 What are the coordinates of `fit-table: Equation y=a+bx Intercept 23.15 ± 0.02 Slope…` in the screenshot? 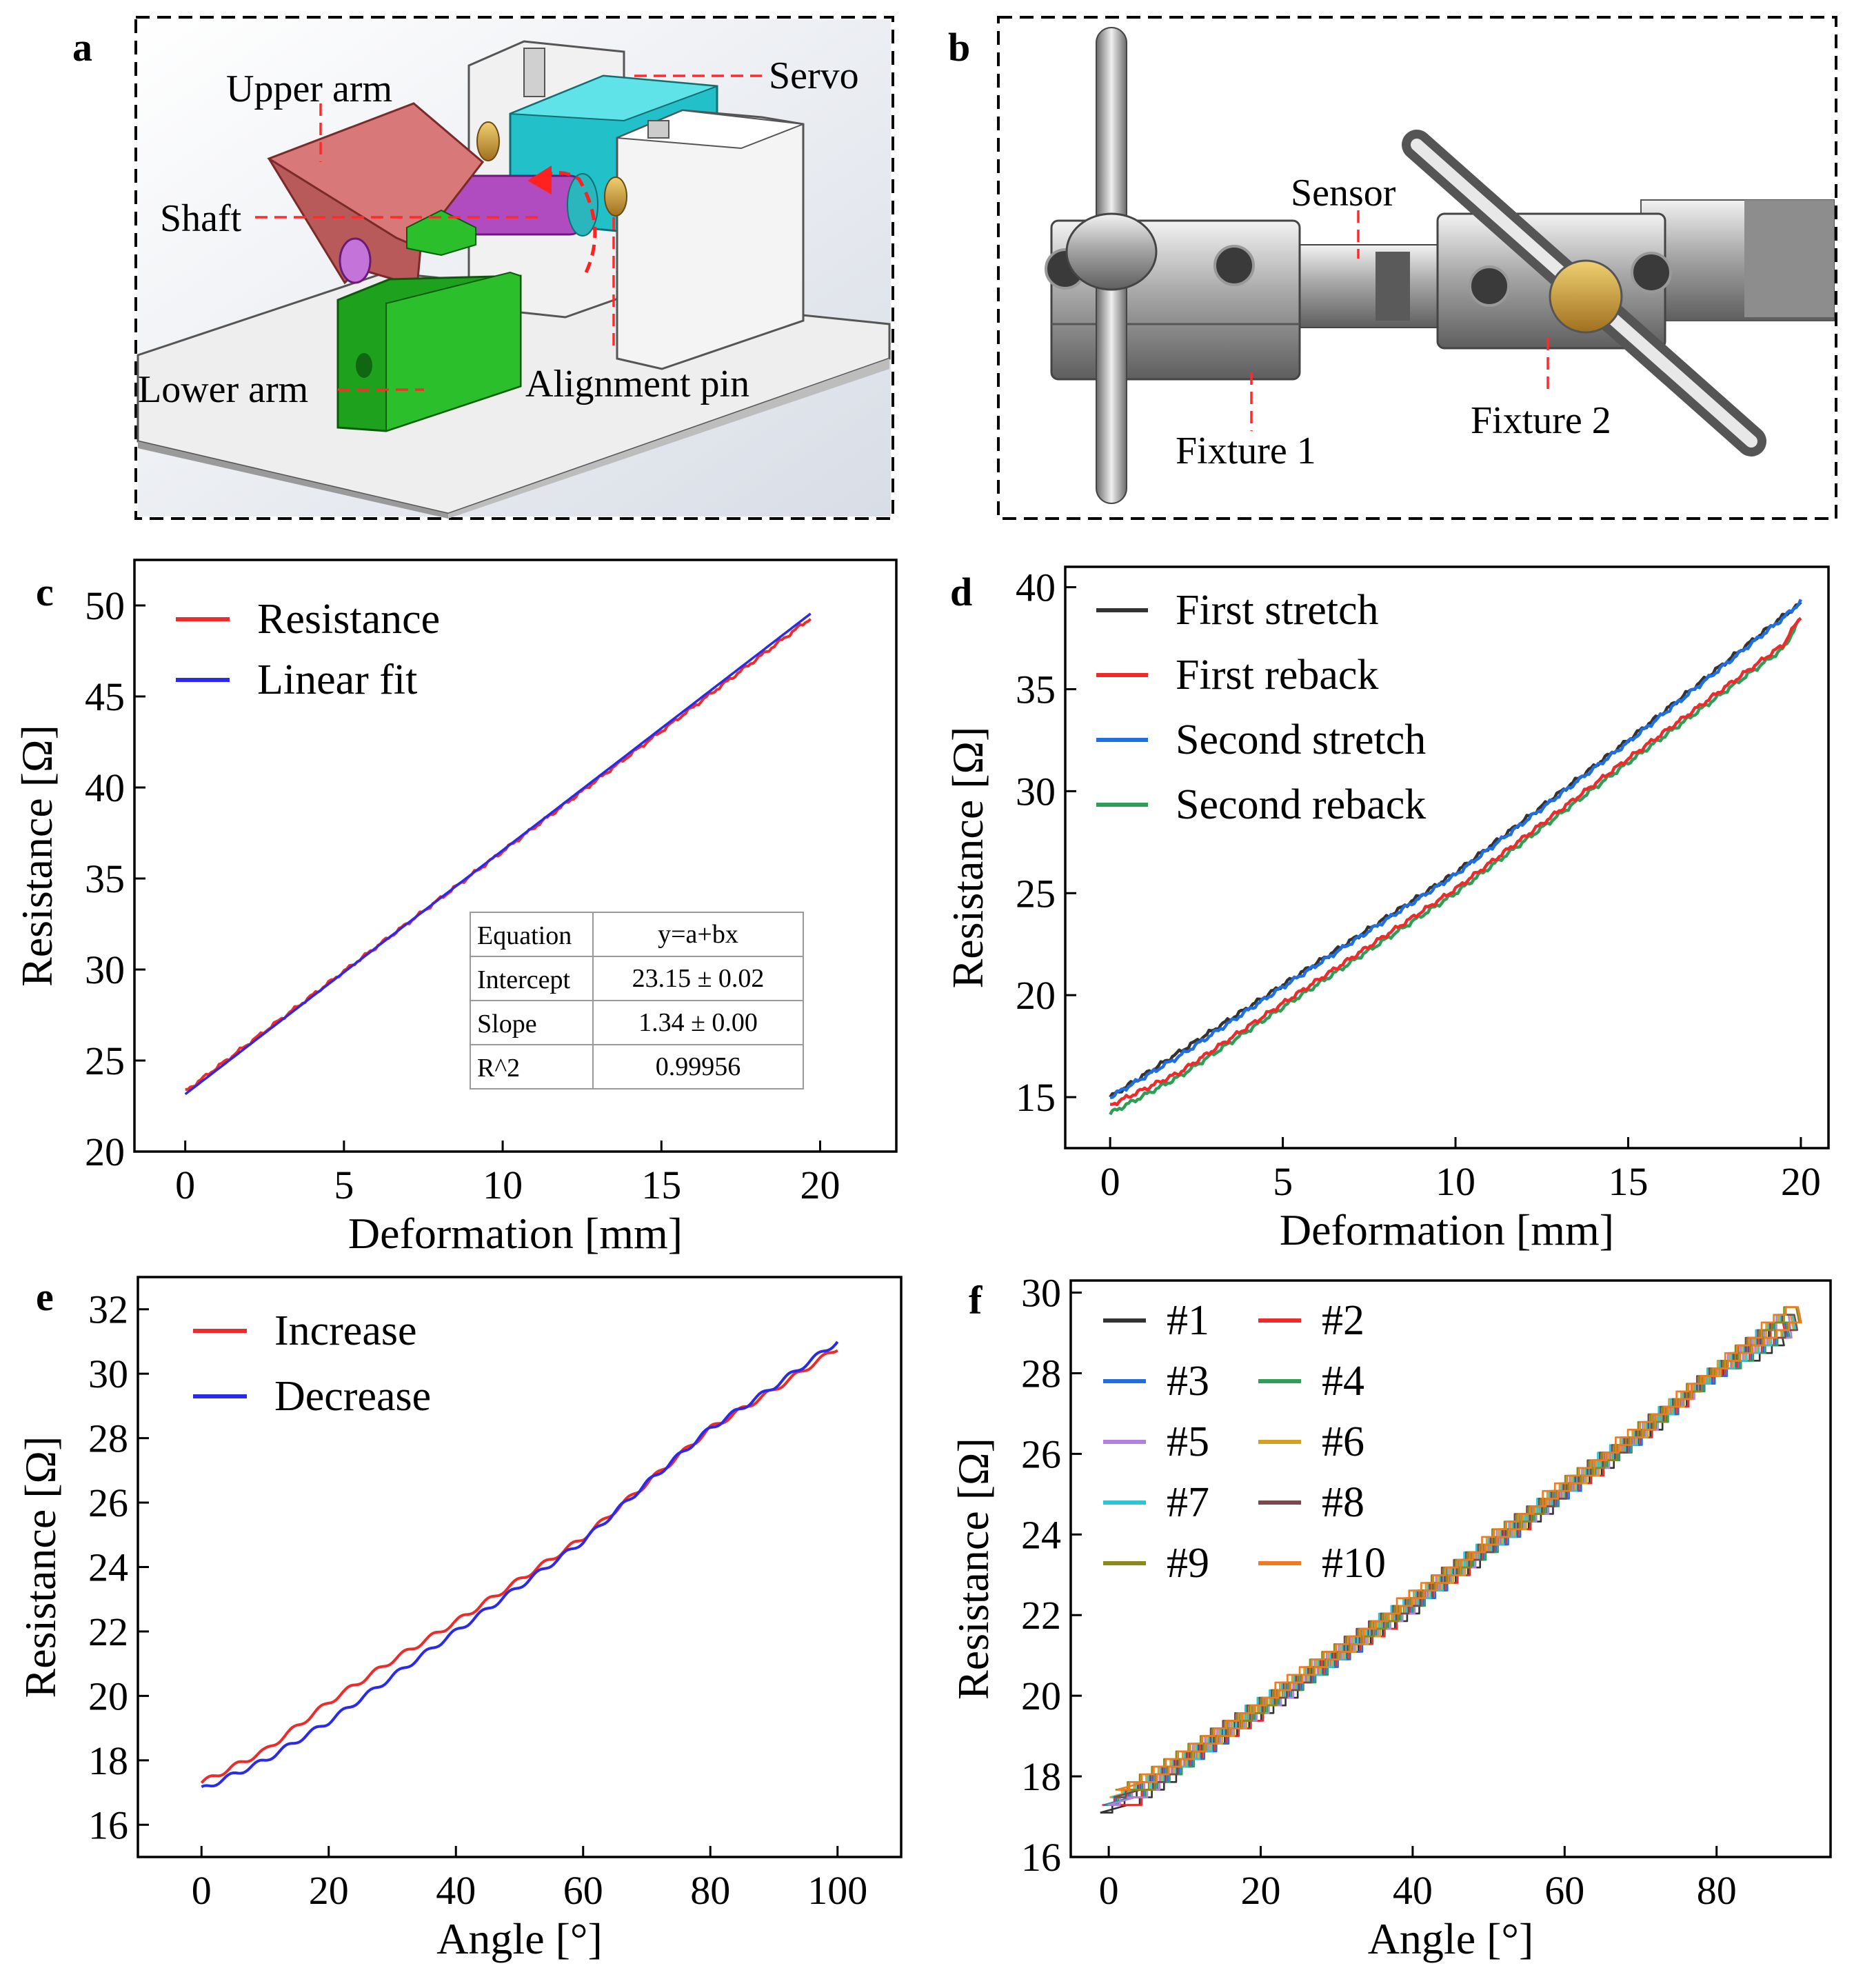 It's located at (637, 1001).